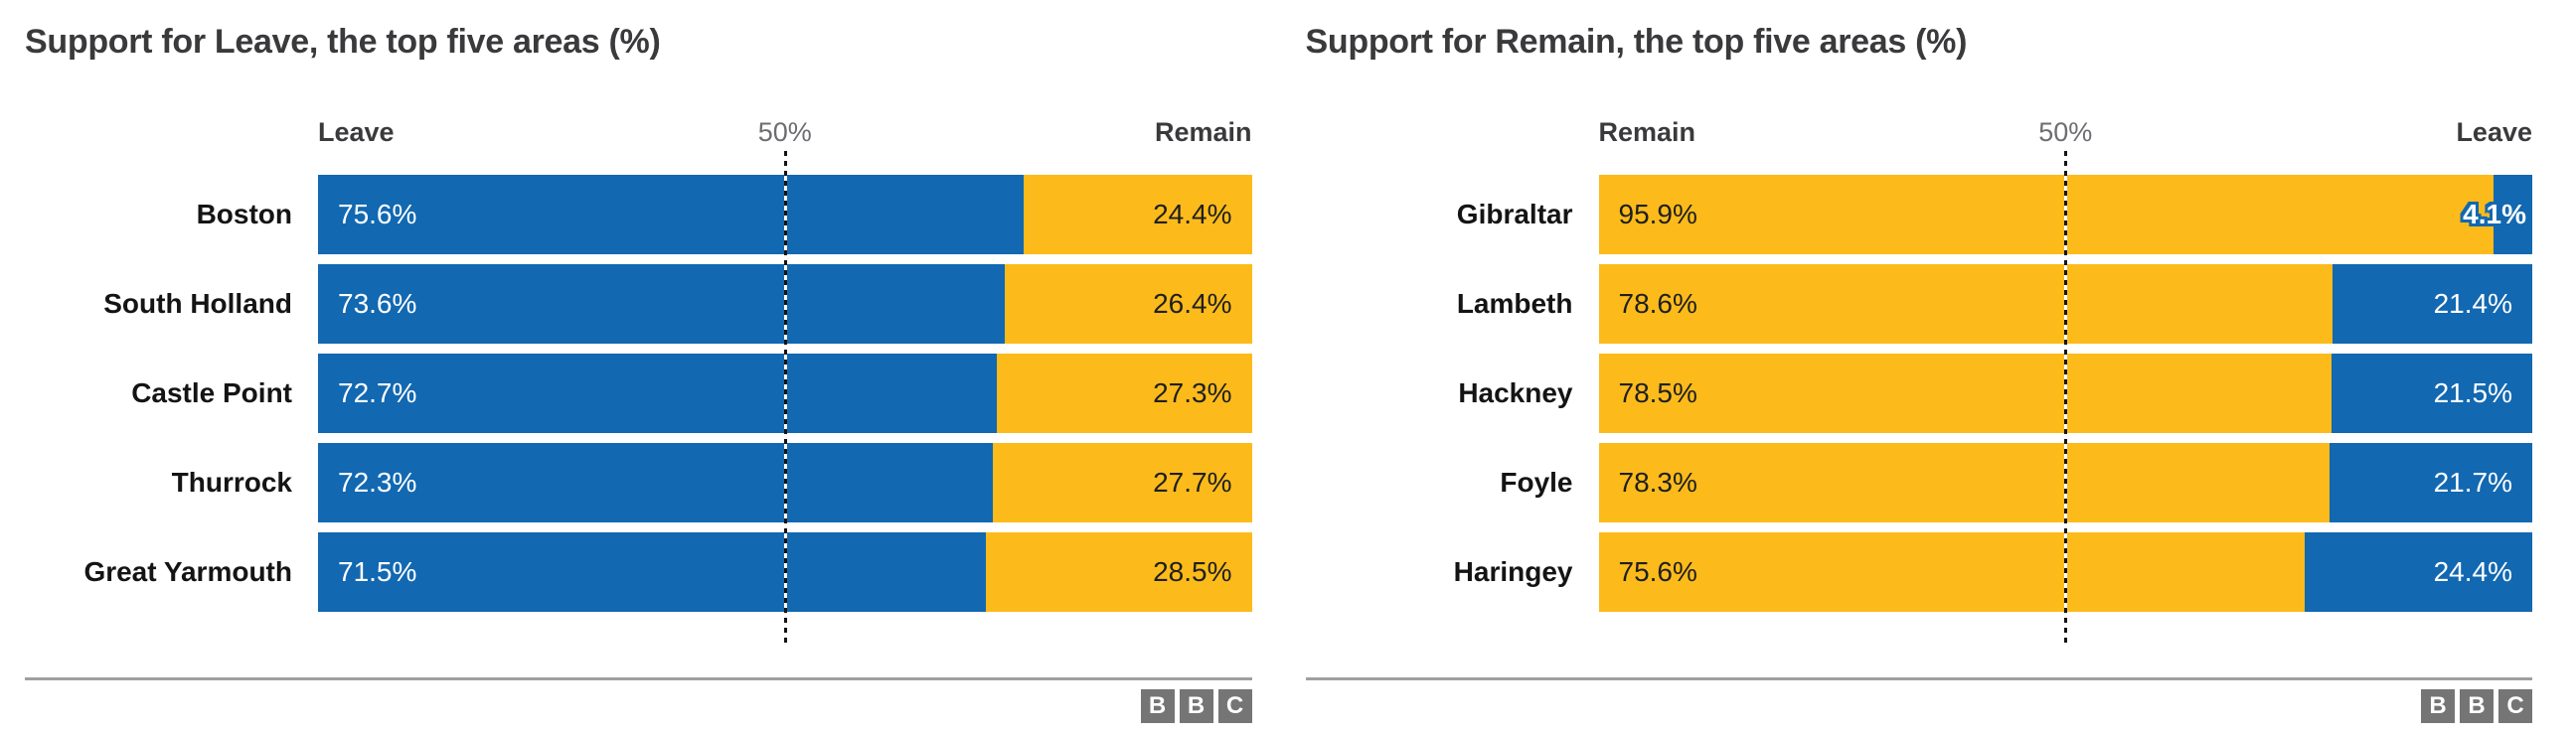  I want to click on stacked-bar: 95.9% 4.1%, so click(2065, 214).